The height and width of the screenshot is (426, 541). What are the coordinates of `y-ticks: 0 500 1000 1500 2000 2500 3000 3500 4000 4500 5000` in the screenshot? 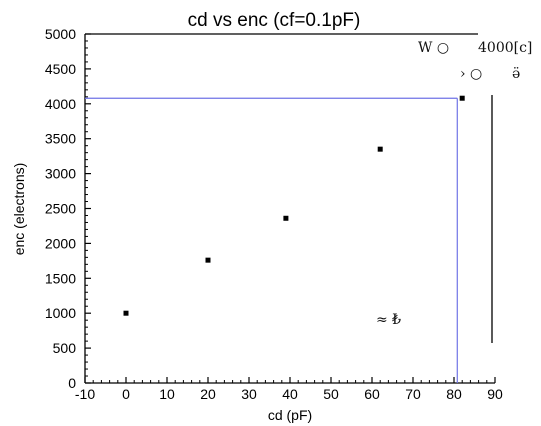 It's located at (68, 208).